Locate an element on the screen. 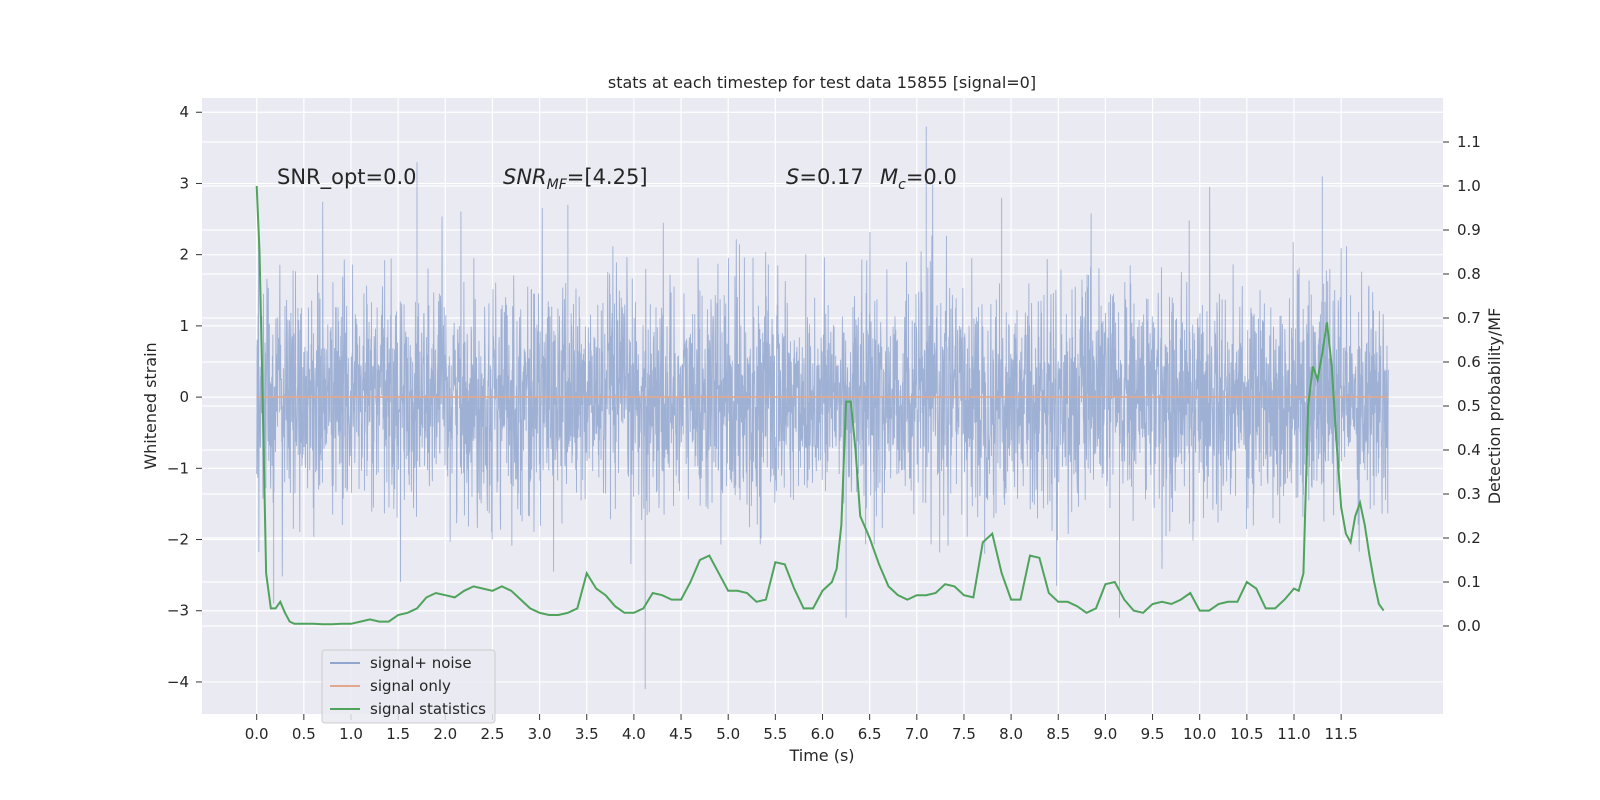  x-tick-label: 0.0 is located at coordinates (257, 734).